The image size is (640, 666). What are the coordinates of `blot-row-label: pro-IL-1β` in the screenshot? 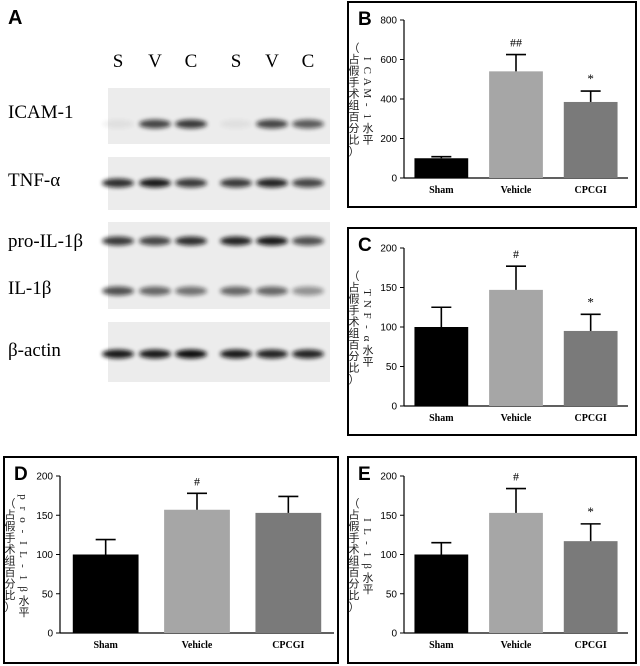 It's located at (45, 241).